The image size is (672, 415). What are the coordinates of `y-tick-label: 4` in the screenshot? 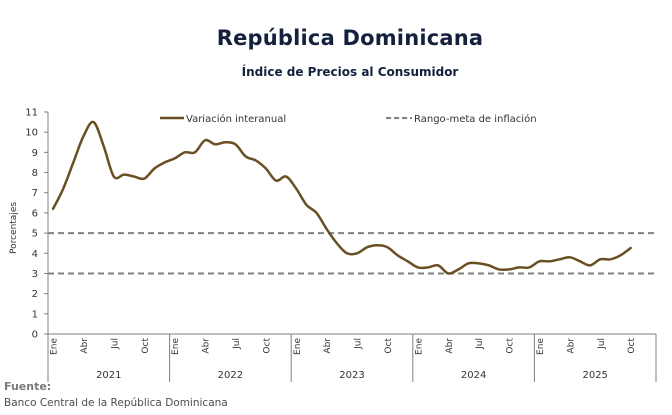 It's located at (35, 254).